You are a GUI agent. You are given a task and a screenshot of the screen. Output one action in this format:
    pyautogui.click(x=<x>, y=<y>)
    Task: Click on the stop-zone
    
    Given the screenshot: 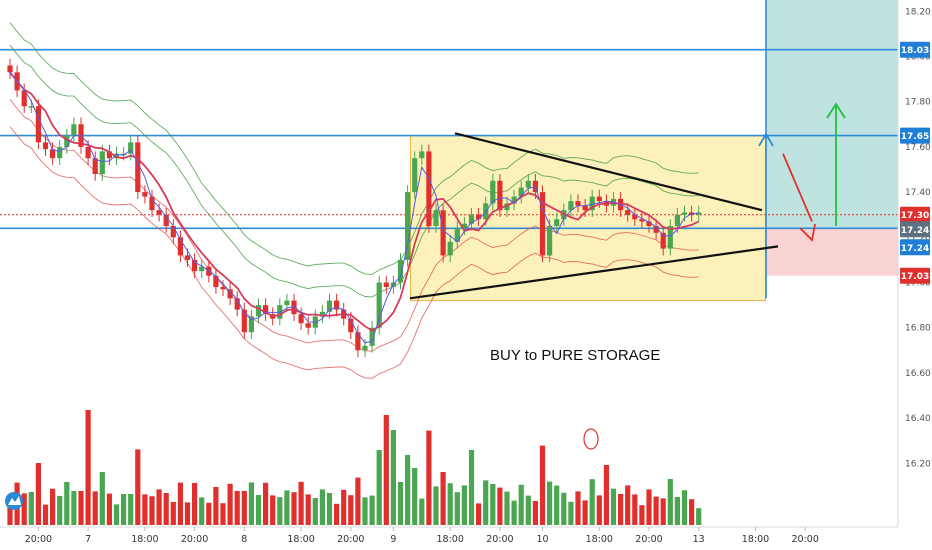 What is the action you would take?
    pyautogui.click(x=832, y=252)
    